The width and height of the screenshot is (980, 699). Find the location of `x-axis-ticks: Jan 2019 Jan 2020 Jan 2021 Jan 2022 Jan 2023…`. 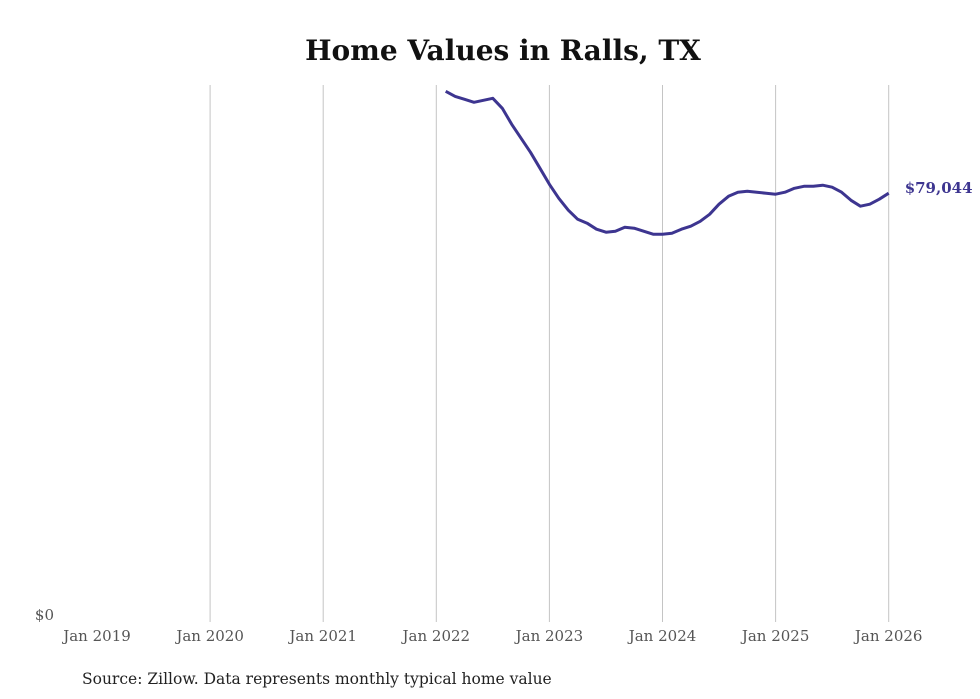

x-axis-ticks: Jan 2019 Jan 2020 Jan 2021 Jan 2022 Jan 2023… is located at coordinates (491, 636).